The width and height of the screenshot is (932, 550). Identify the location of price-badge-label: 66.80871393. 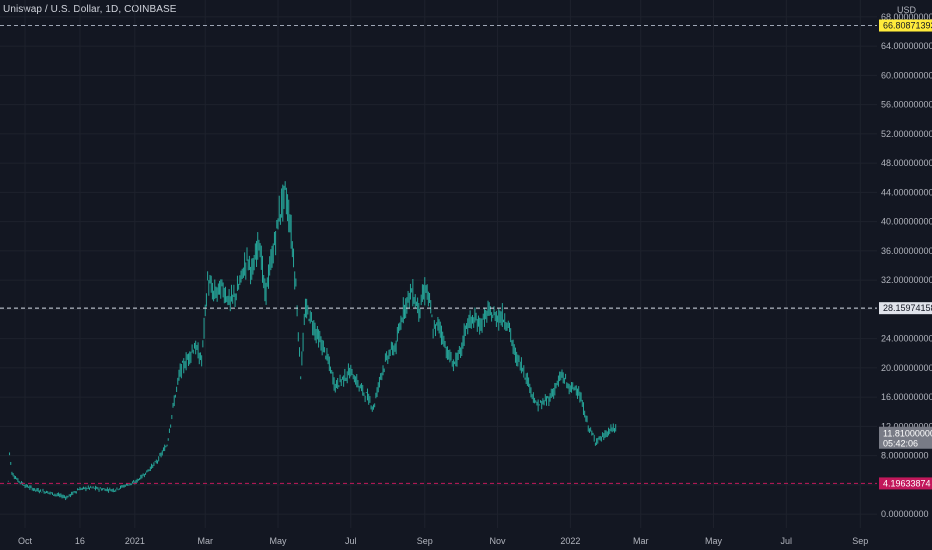
(907, 26).